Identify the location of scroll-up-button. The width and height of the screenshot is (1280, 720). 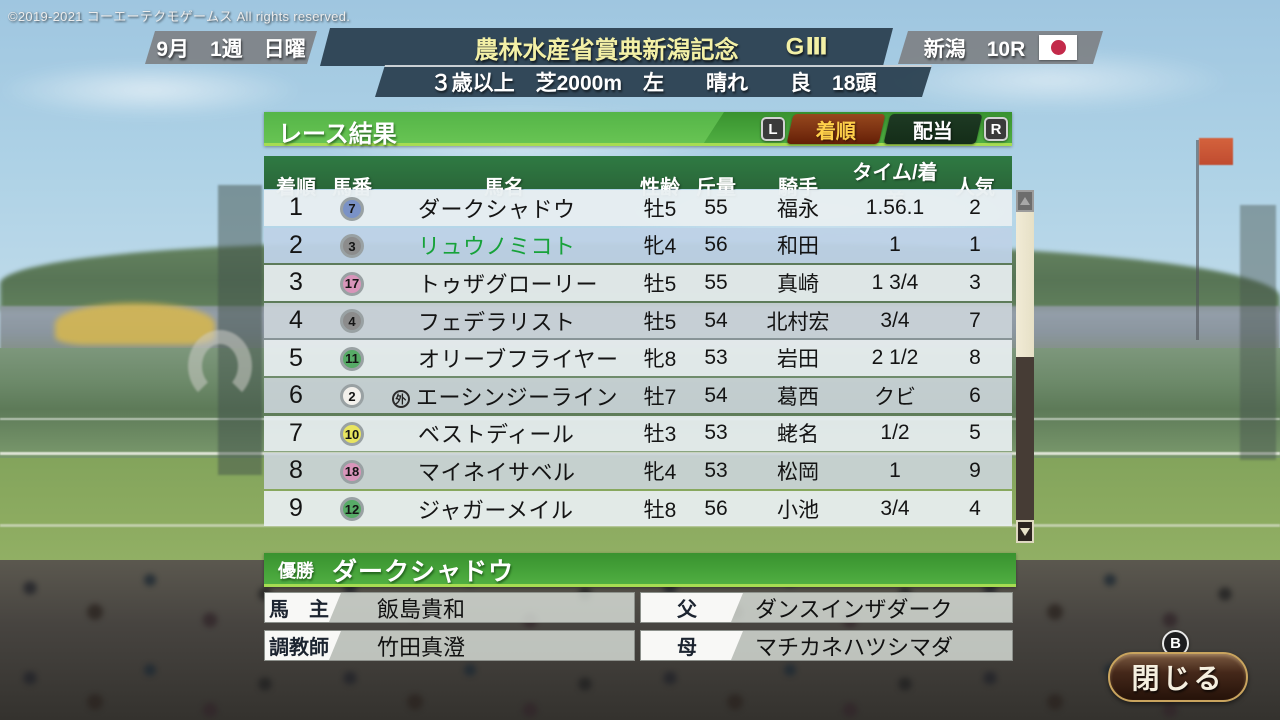
(1025, 201).